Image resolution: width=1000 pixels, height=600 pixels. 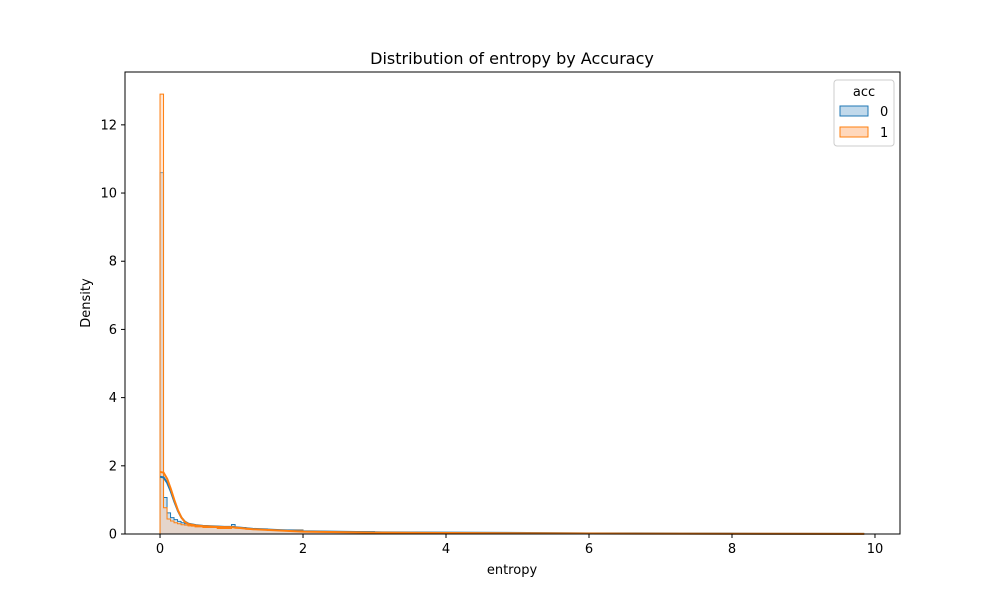 I want to click on chart-title: Distribution of entropy by Accuracy, so click(x=512, y=58).